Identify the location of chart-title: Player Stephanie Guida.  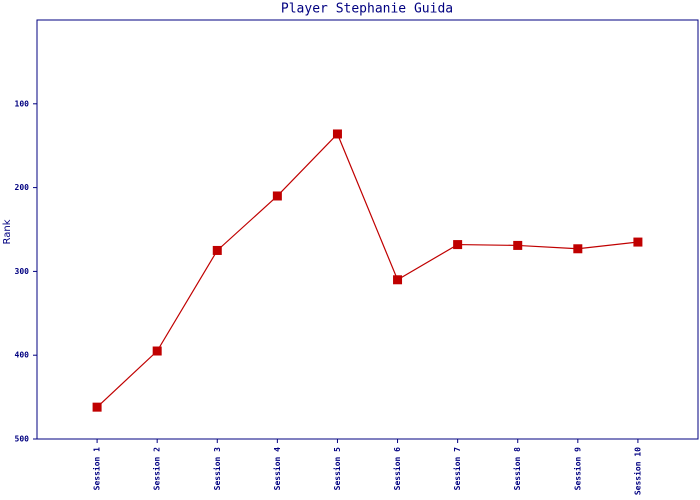
(367, 9).